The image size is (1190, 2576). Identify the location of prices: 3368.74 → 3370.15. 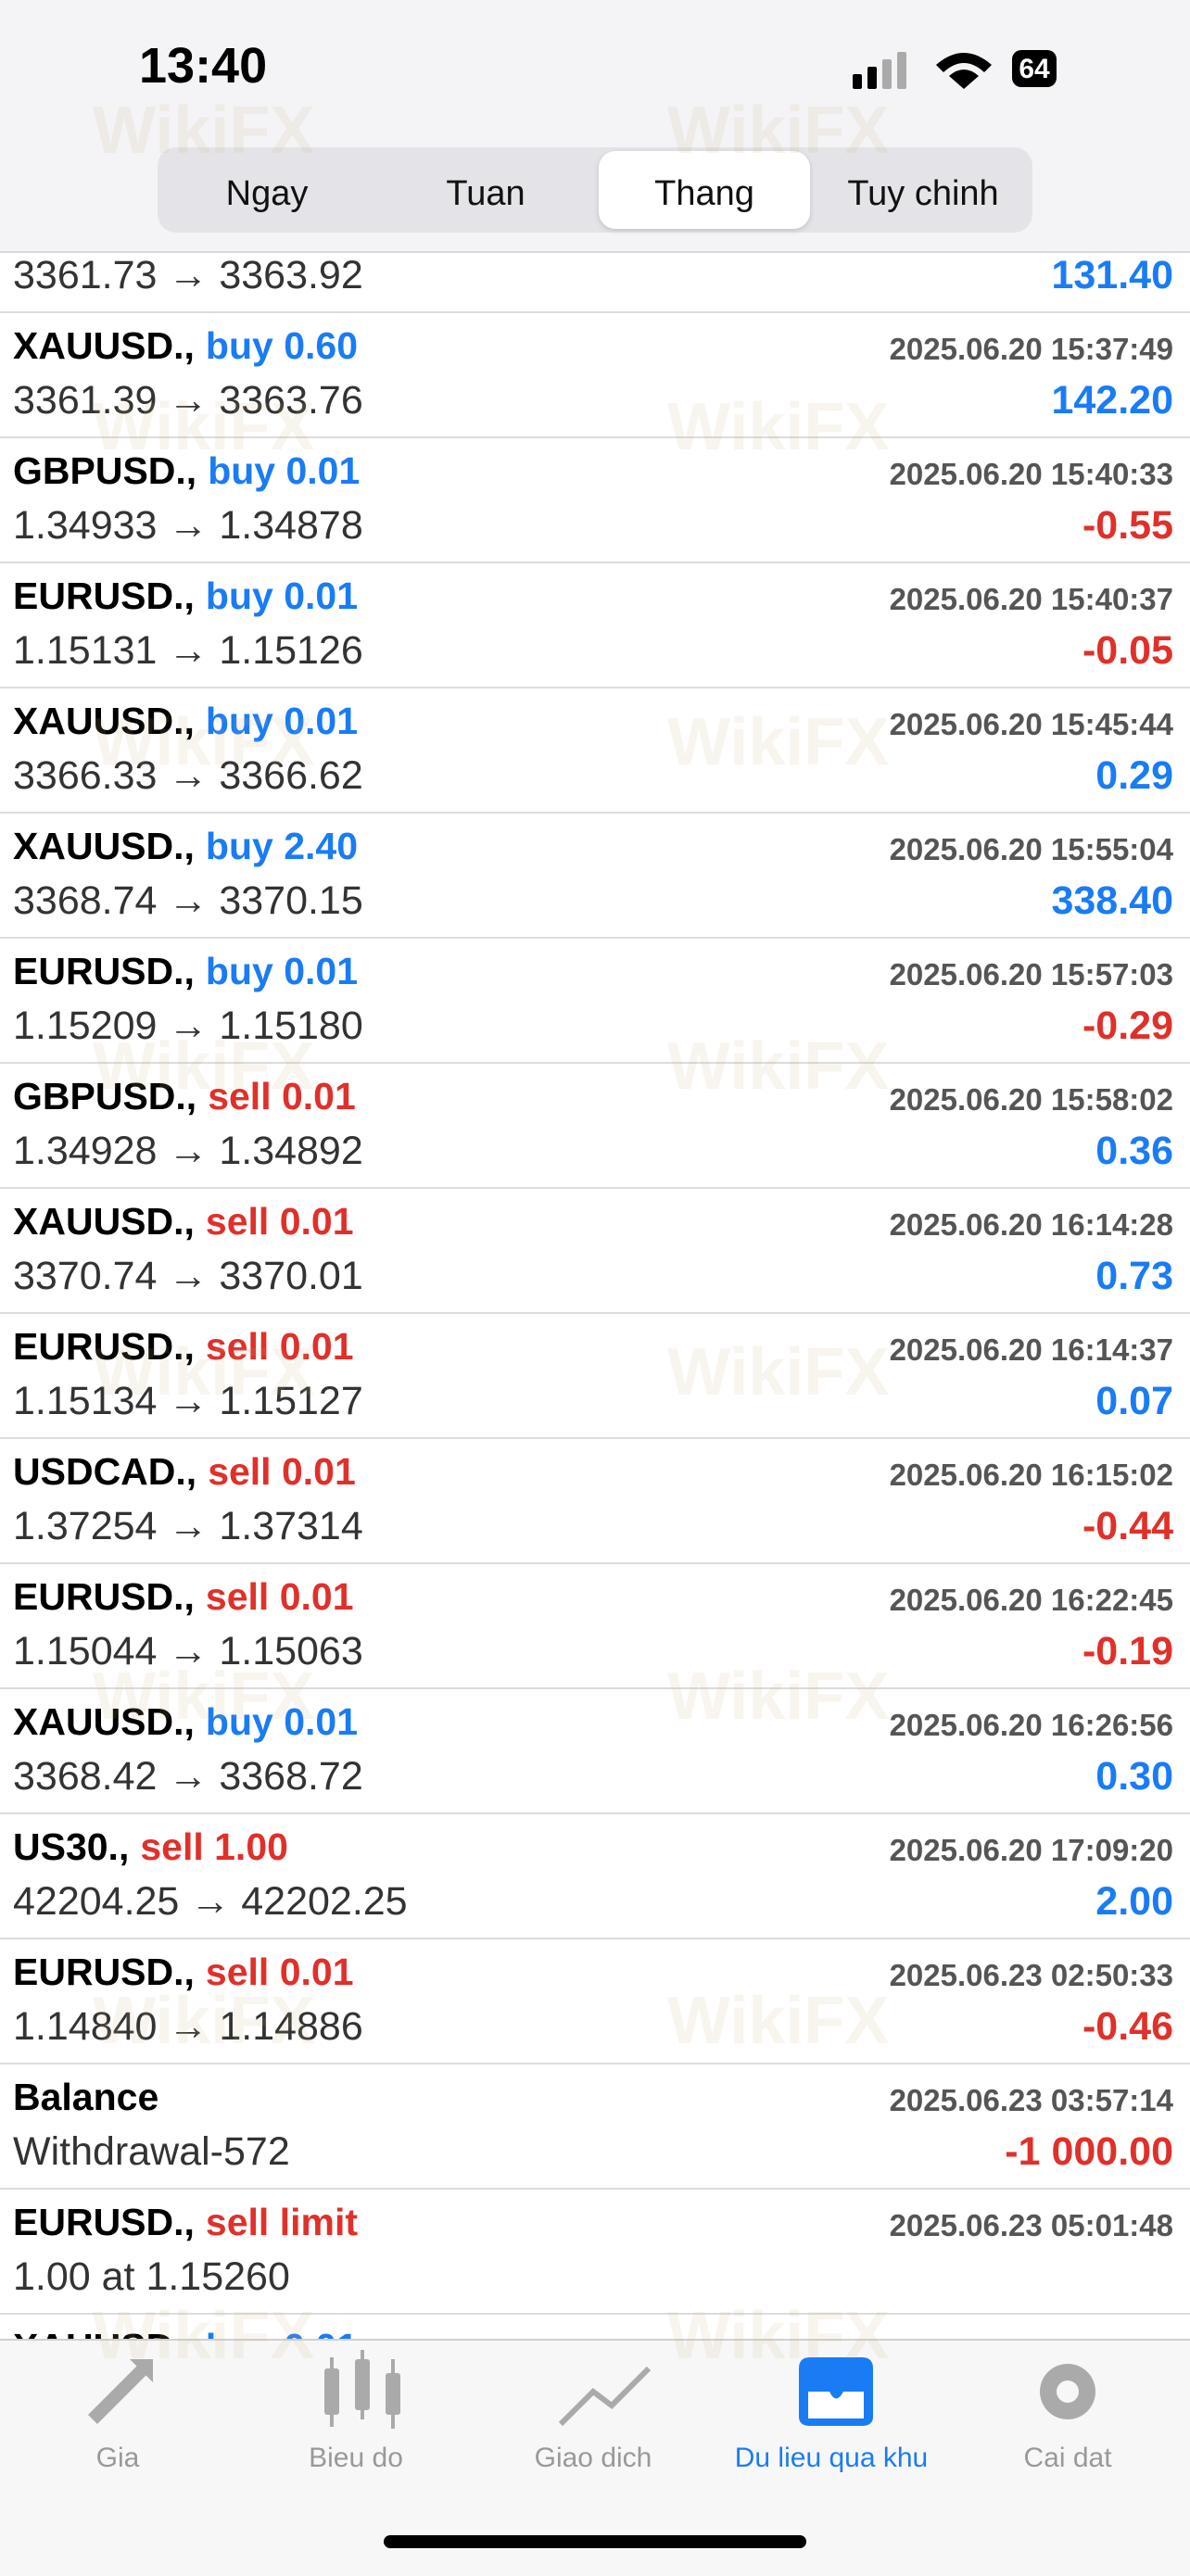
(188, 900).